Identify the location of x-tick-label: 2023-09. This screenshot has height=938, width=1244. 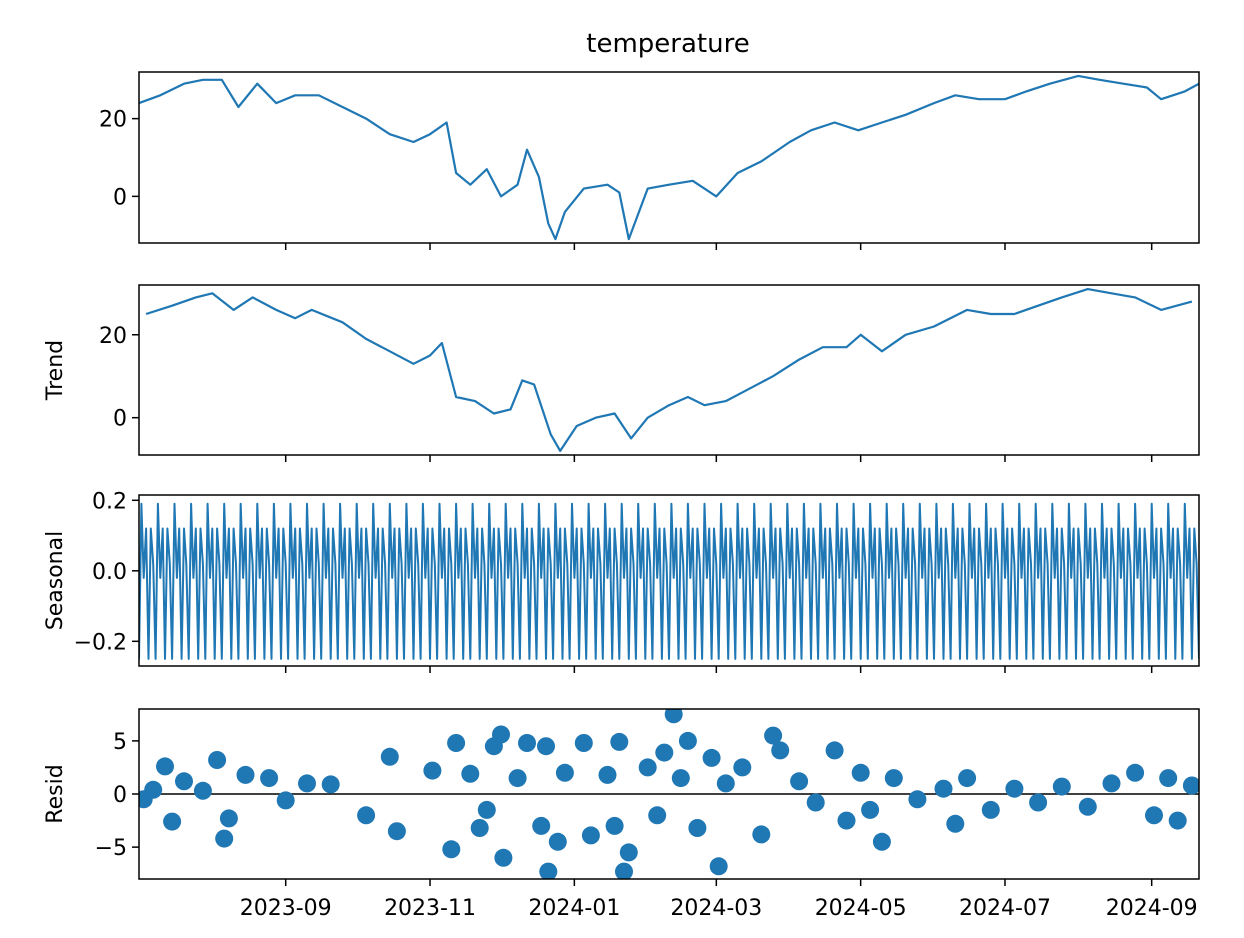
(286, 908).